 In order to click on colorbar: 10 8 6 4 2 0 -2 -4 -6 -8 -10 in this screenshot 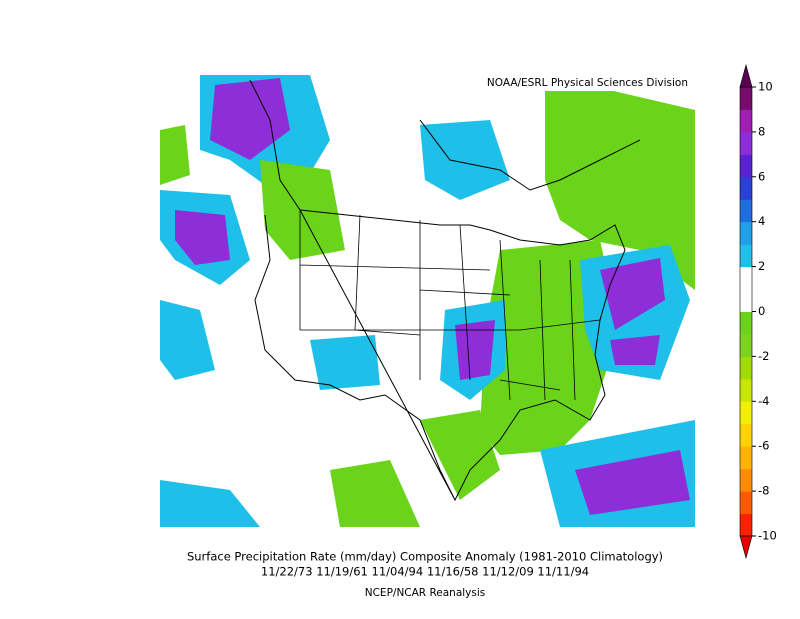, I will do `click(758, 311)`.